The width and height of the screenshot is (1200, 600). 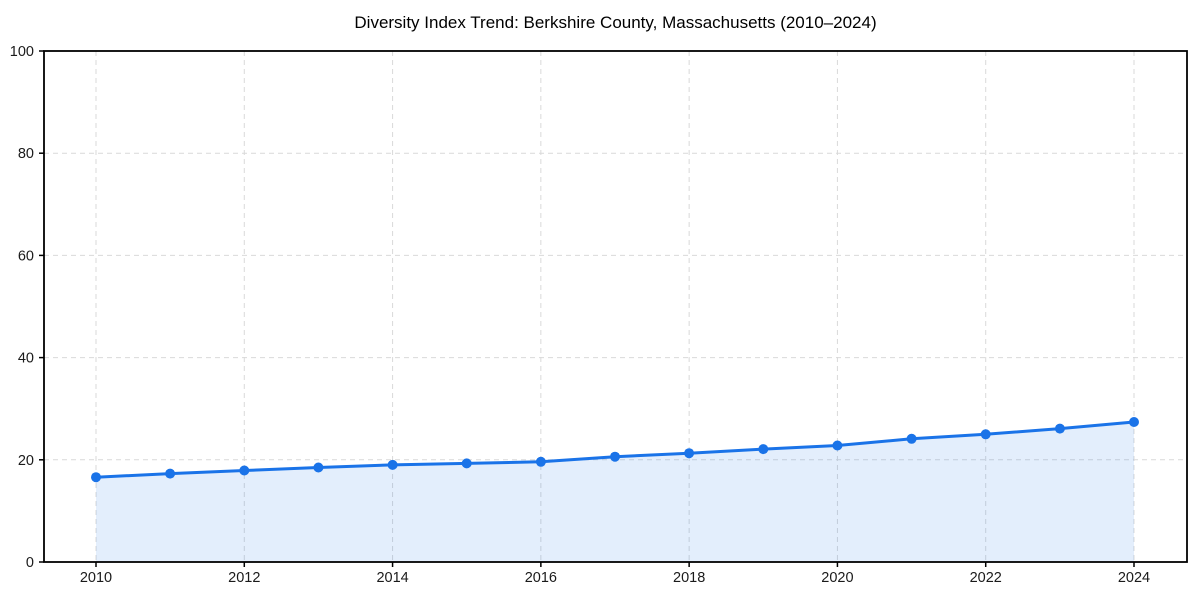 What do you see at coordinates (26, 461) in the screenshot?
I see `y-tick-label: 20` at bounding box center [26, 461].